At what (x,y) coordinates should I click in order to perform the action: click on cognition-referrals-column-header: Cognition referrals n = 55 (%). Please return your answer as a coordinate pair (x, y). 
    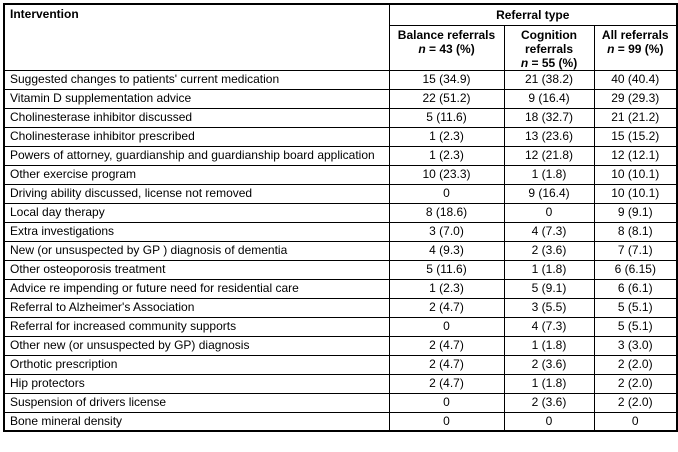
    Looking at the image, I should click on (549, 47).